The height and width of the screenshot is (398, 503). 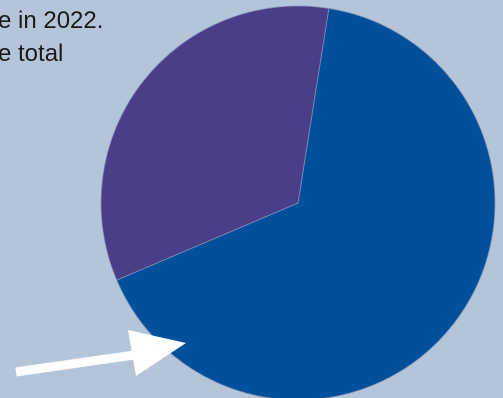 What do you see at coordinates (82, 362) in the screenshot?
I see `annotation-arrow-shaft` at bounding box center [82, 362].